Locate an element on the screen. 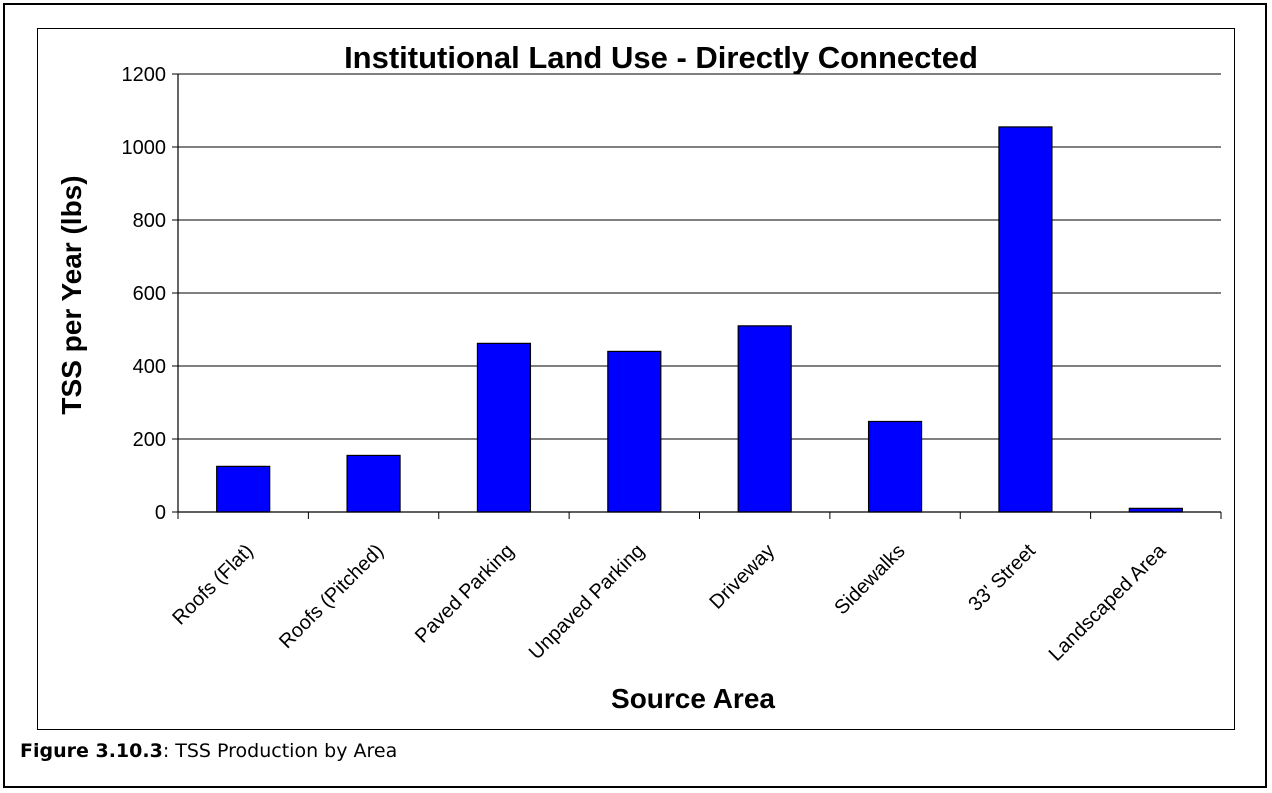 Image resolution: width=1272 pixels, height=793 pixels. y-tick-label: 1200 is located at coordinates (144, 75).